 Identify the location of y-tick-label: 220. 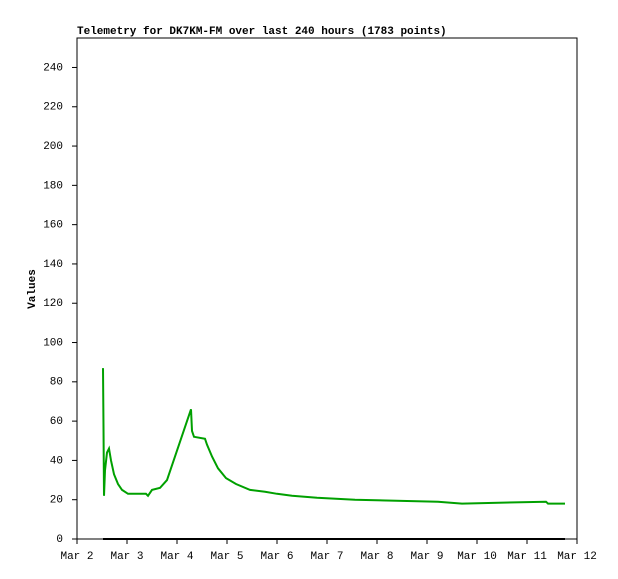
(53, 108).